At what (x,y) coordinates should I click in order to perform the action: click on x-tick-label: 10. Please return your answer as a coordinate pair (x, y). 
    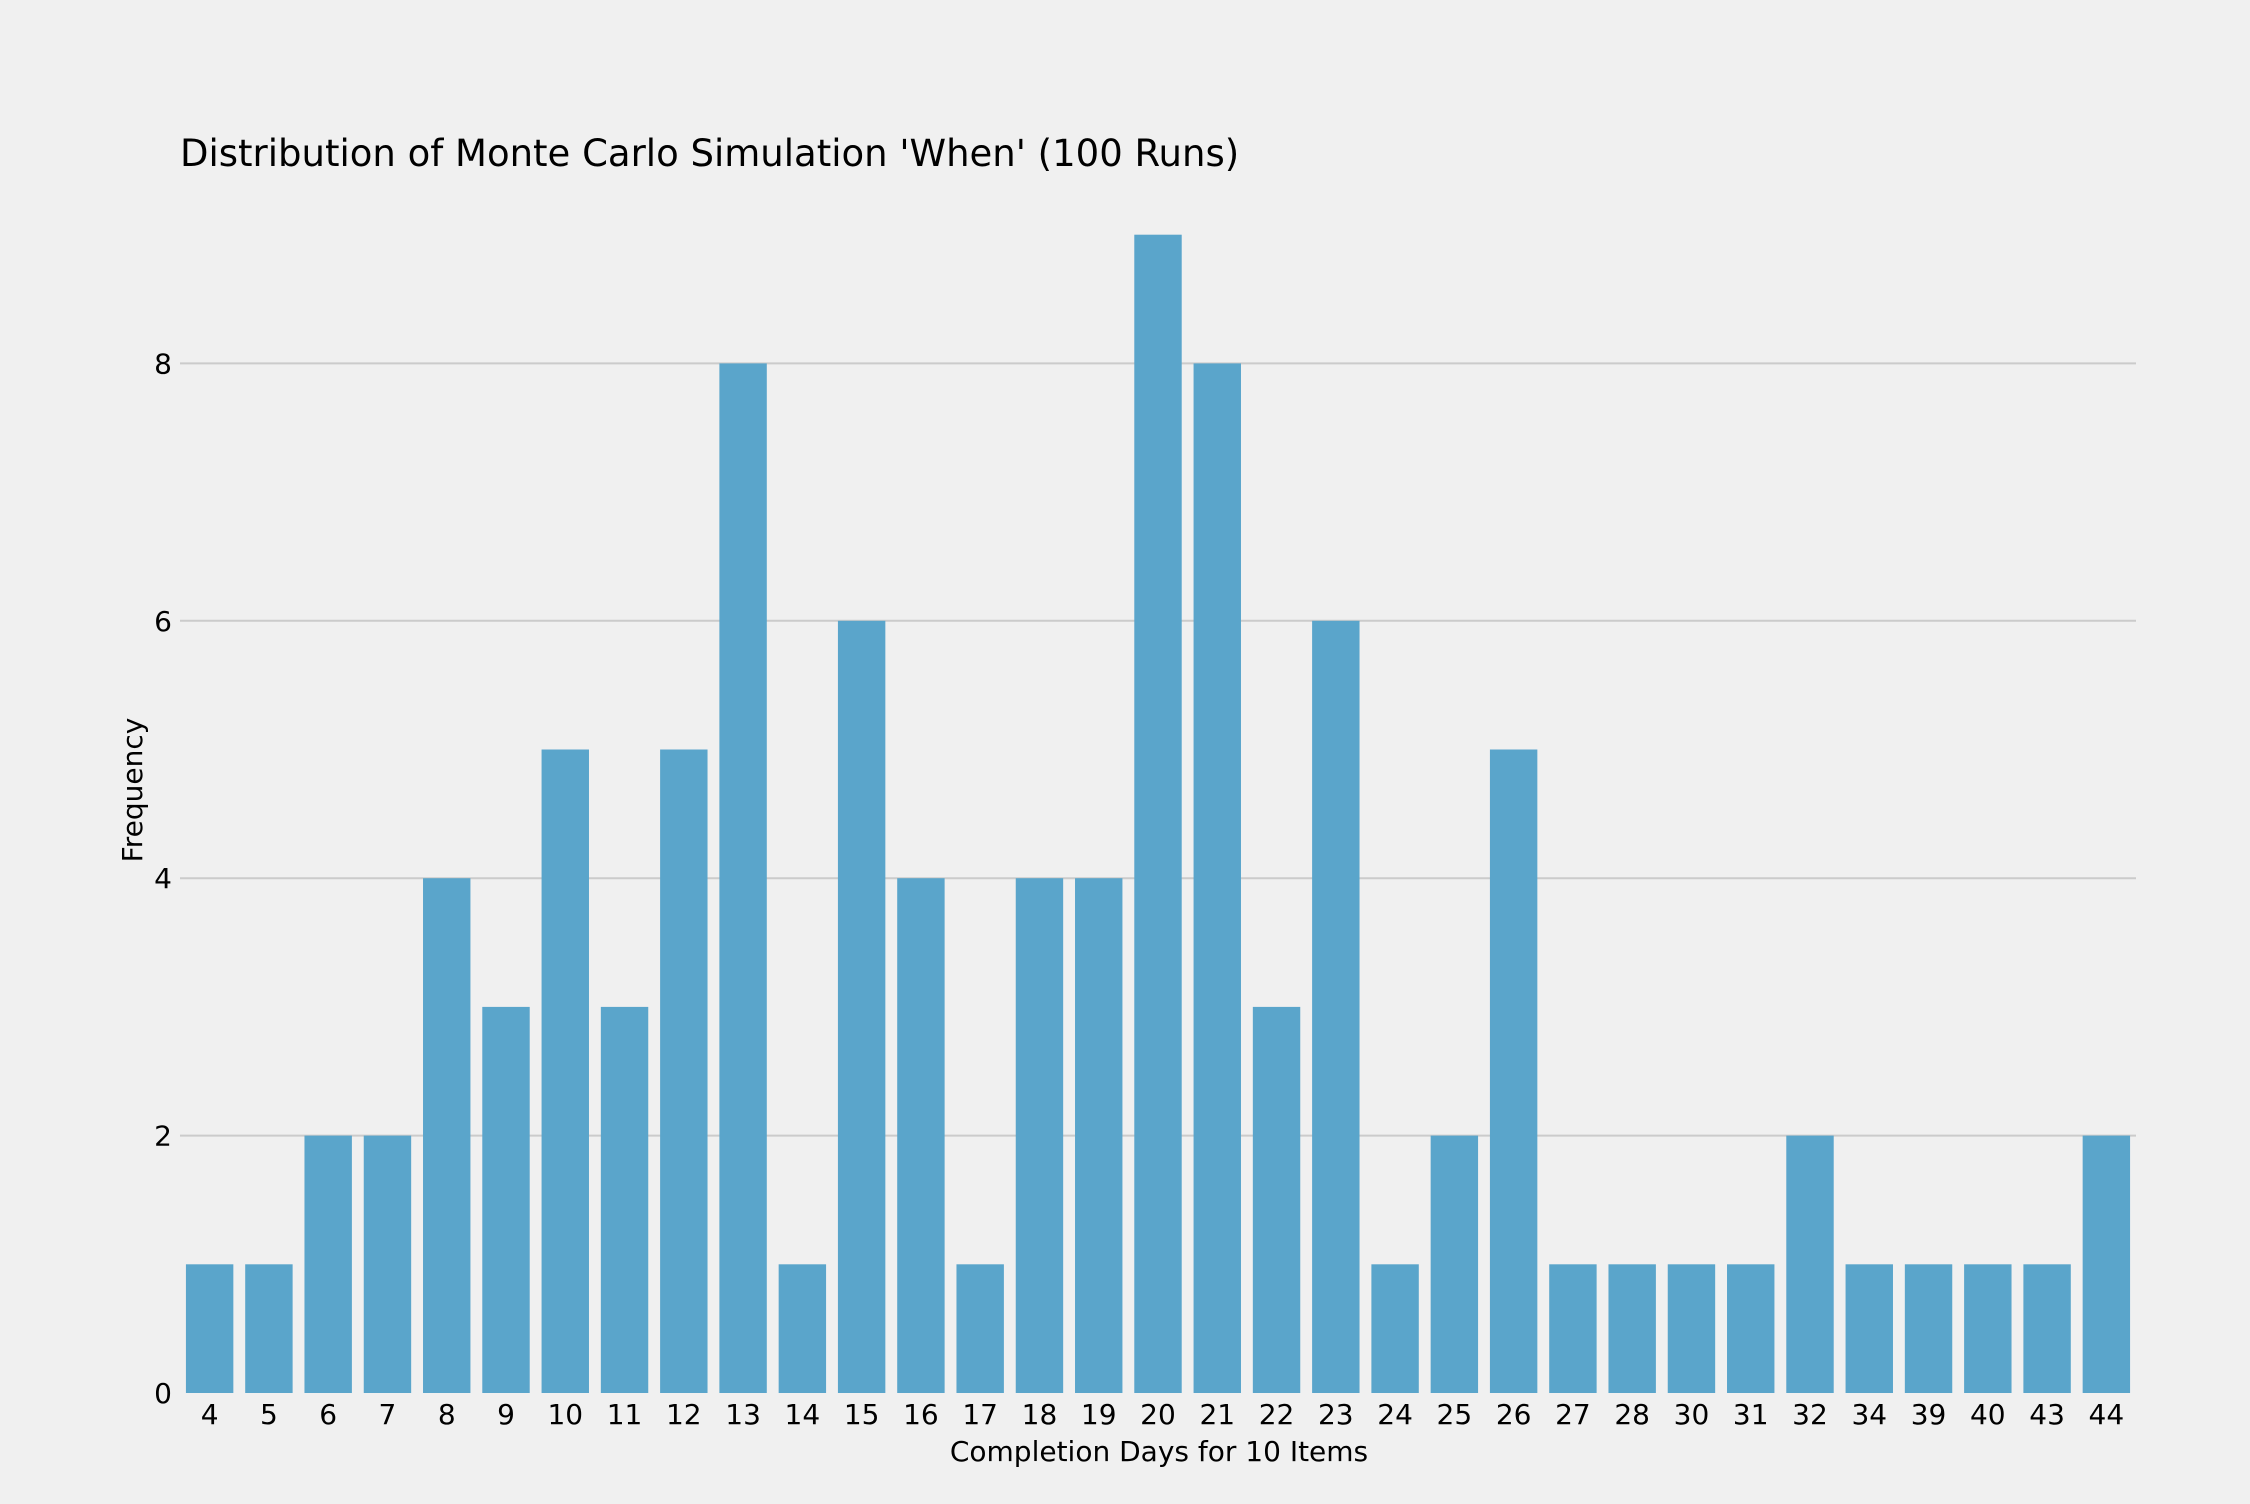
    Looking at the image, I should click on (565, 1414).